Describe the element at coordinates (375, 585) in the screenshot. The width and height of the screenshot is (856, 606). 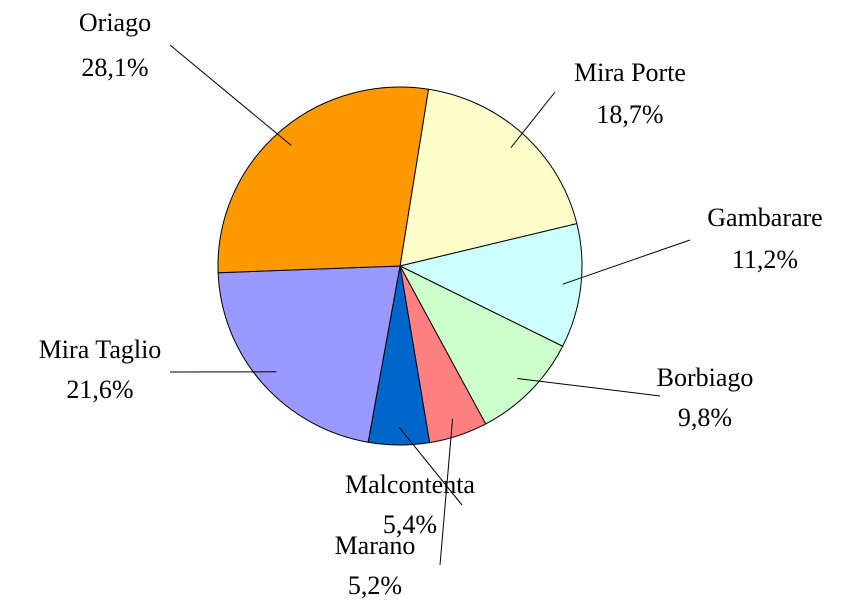
I see `slice-value-label: 5,2%` at that location.